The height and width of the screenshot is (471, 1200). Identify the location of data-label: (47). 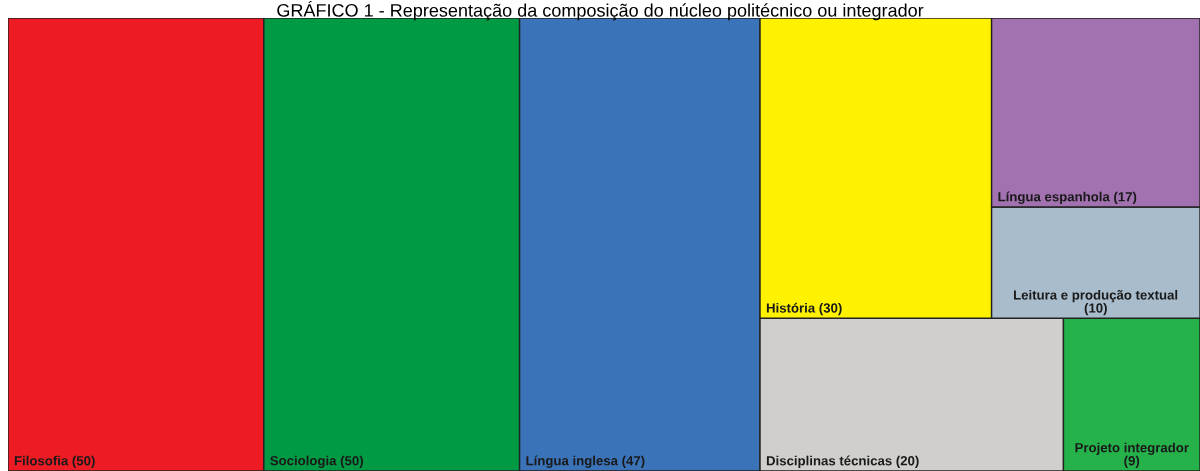
(633, 461).